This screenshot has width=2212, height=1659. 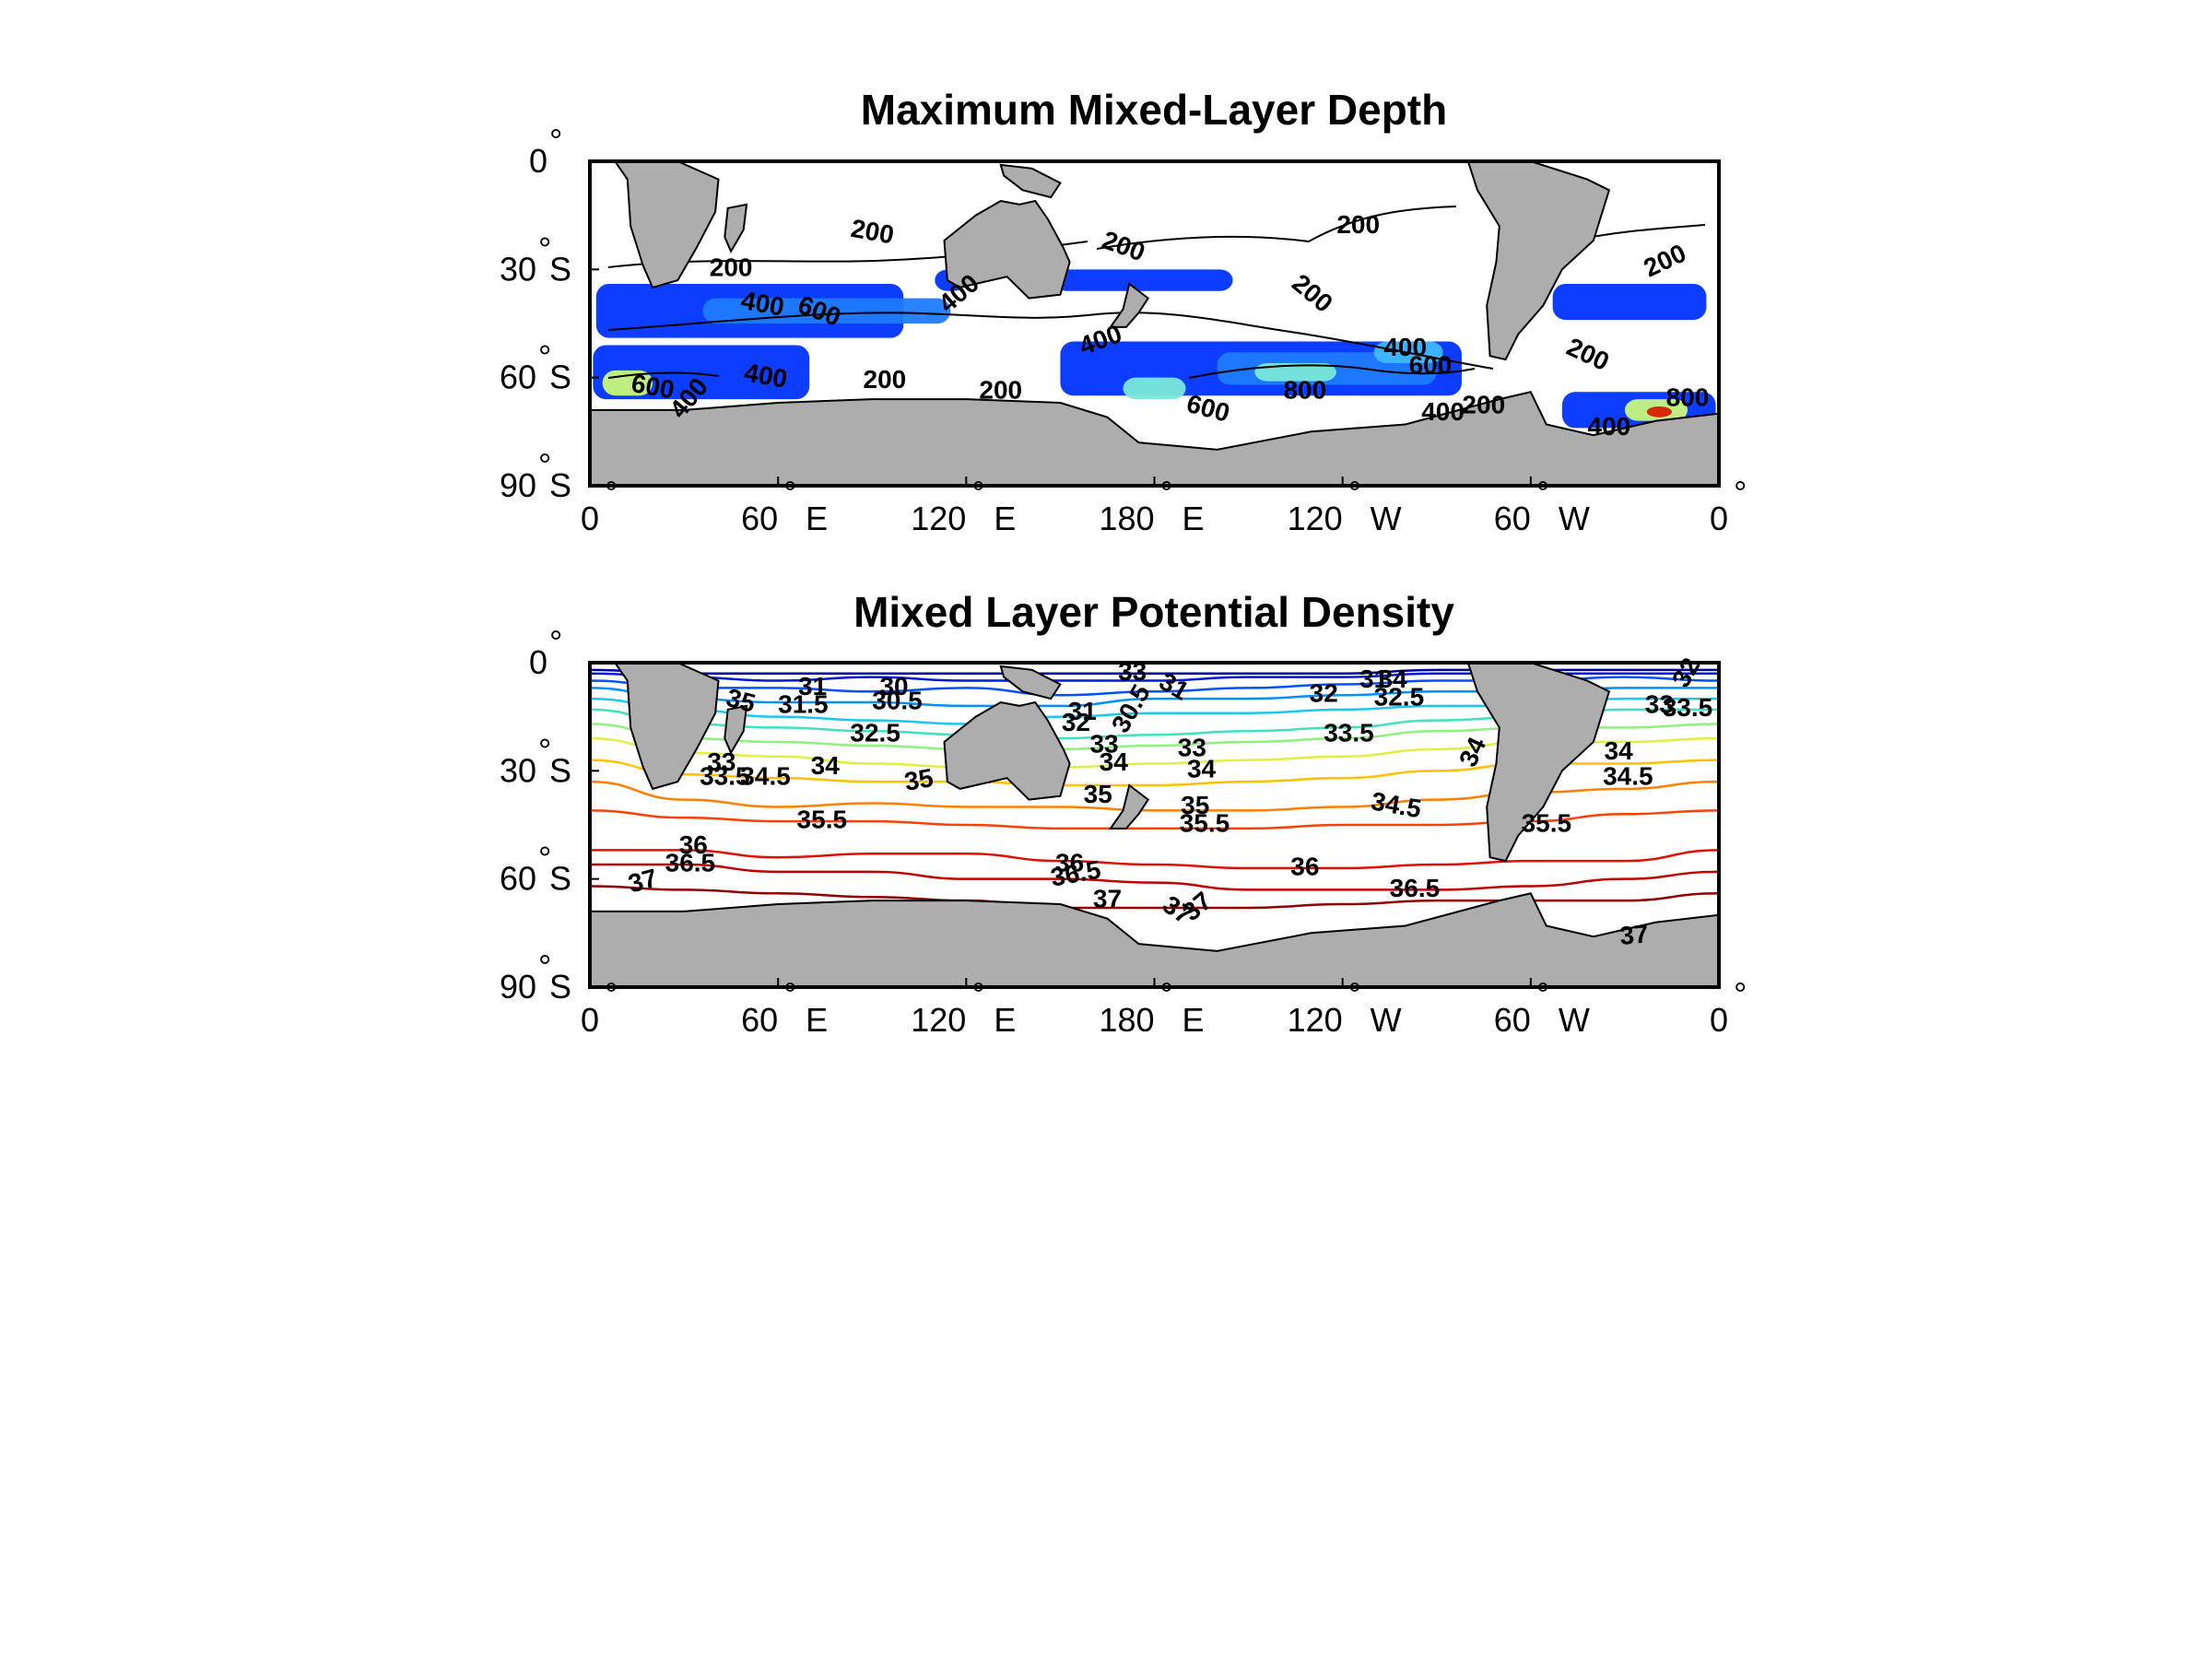 What do you see at coordinates (538, 662) in the screenshot?
I see `y-tick-label: 0` at bounding box center [538, 662].